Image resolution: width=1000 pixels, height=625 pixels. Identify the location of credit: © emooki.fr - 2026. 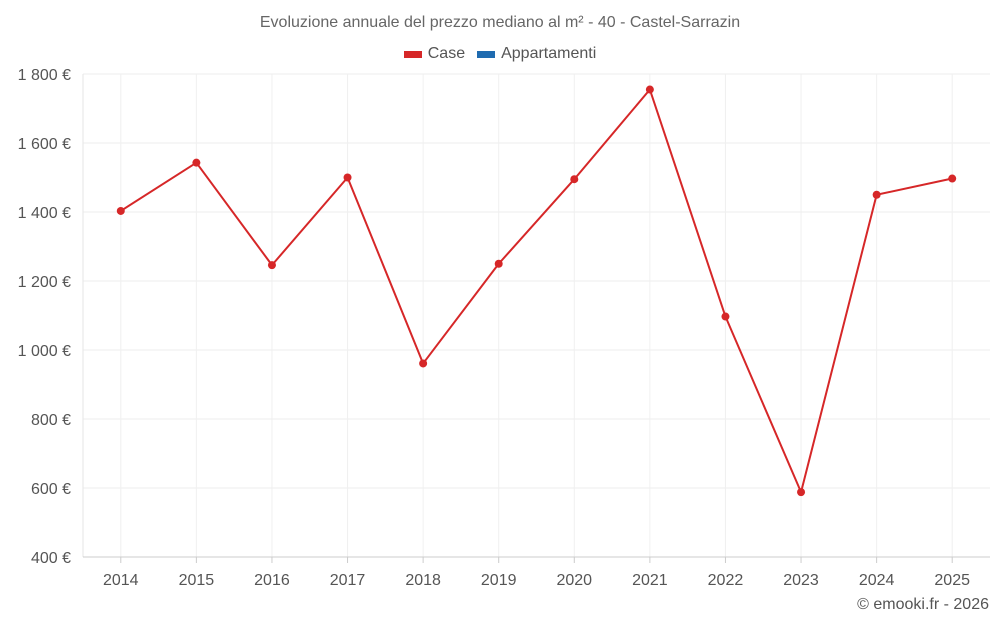
(923, 604).